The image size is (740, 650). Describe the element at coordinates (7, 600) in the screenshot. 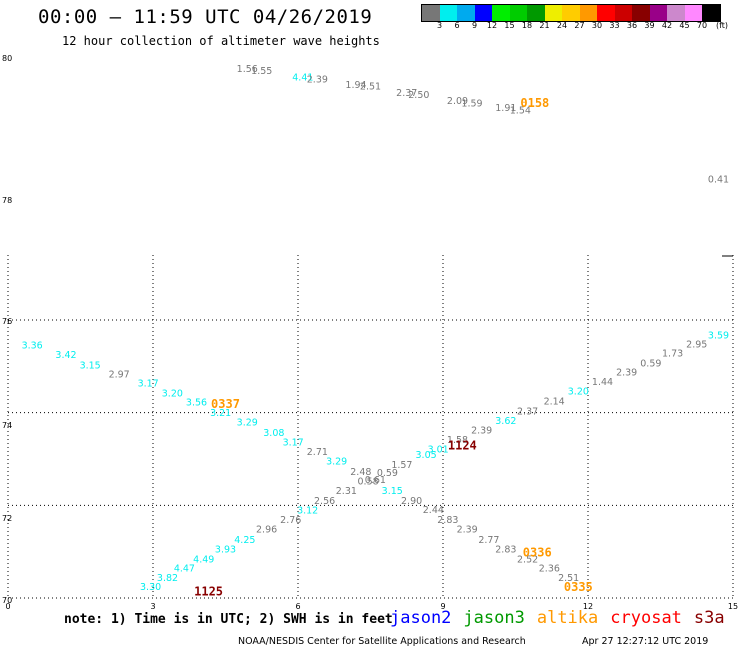

I see `lat-tick-label: 70` at that location.